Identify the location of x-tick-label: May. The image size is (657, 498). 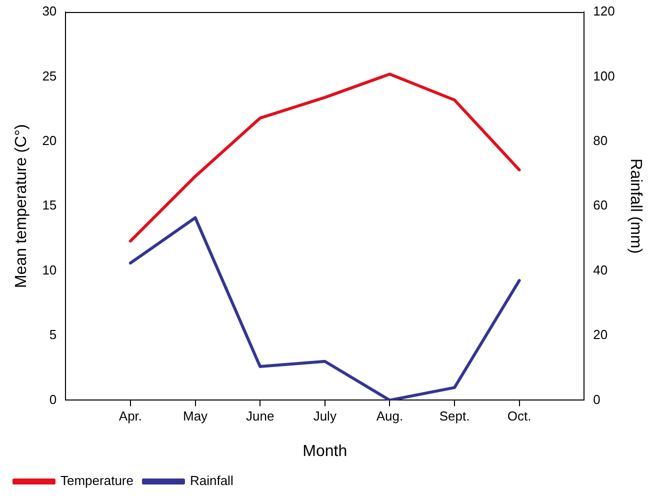
(195, 416).